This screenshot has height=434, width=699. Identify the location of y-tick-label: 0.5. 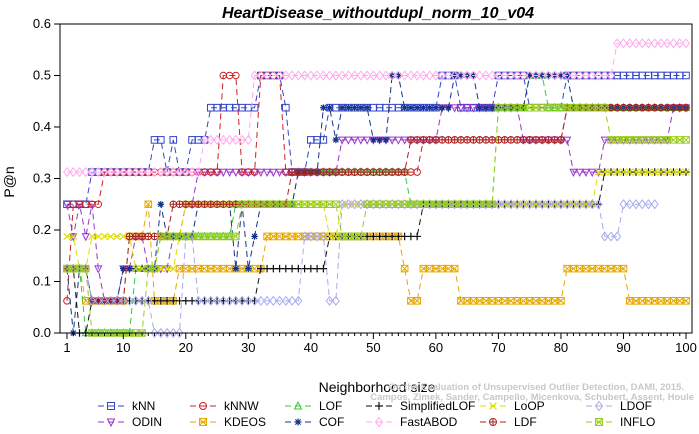
(42, 75).